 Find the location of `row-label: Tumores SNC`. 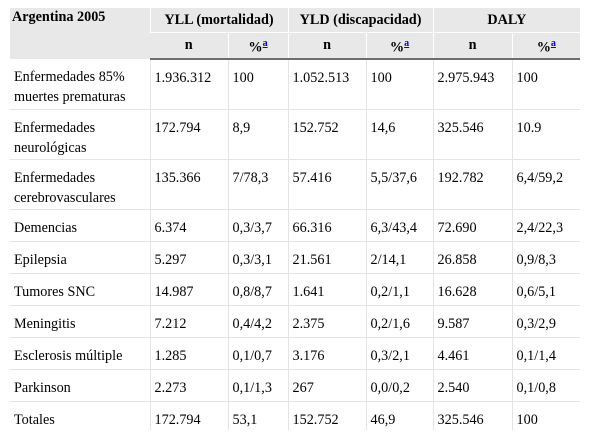

row-label: Tumores SNC is located at coordinates (80, 289).